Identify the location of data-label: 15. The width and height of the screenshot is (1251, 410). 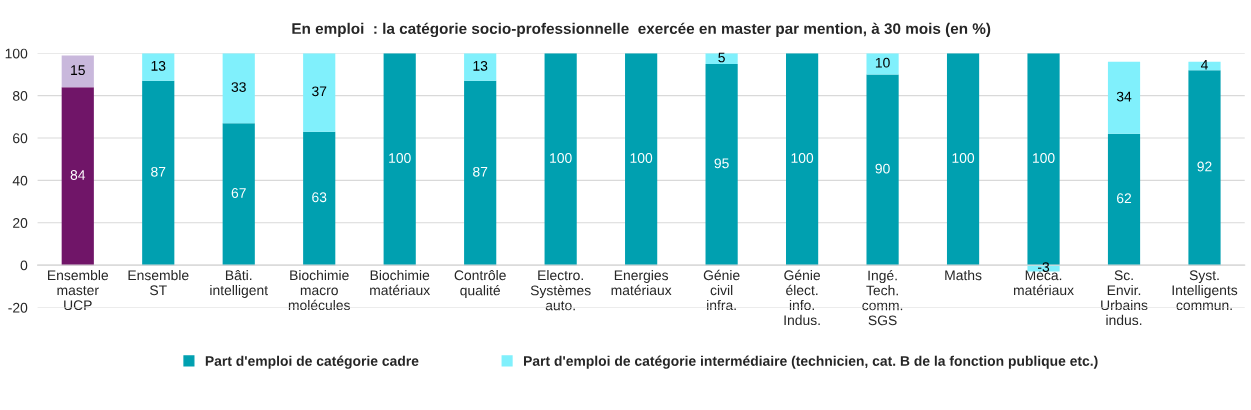
(78, 70).